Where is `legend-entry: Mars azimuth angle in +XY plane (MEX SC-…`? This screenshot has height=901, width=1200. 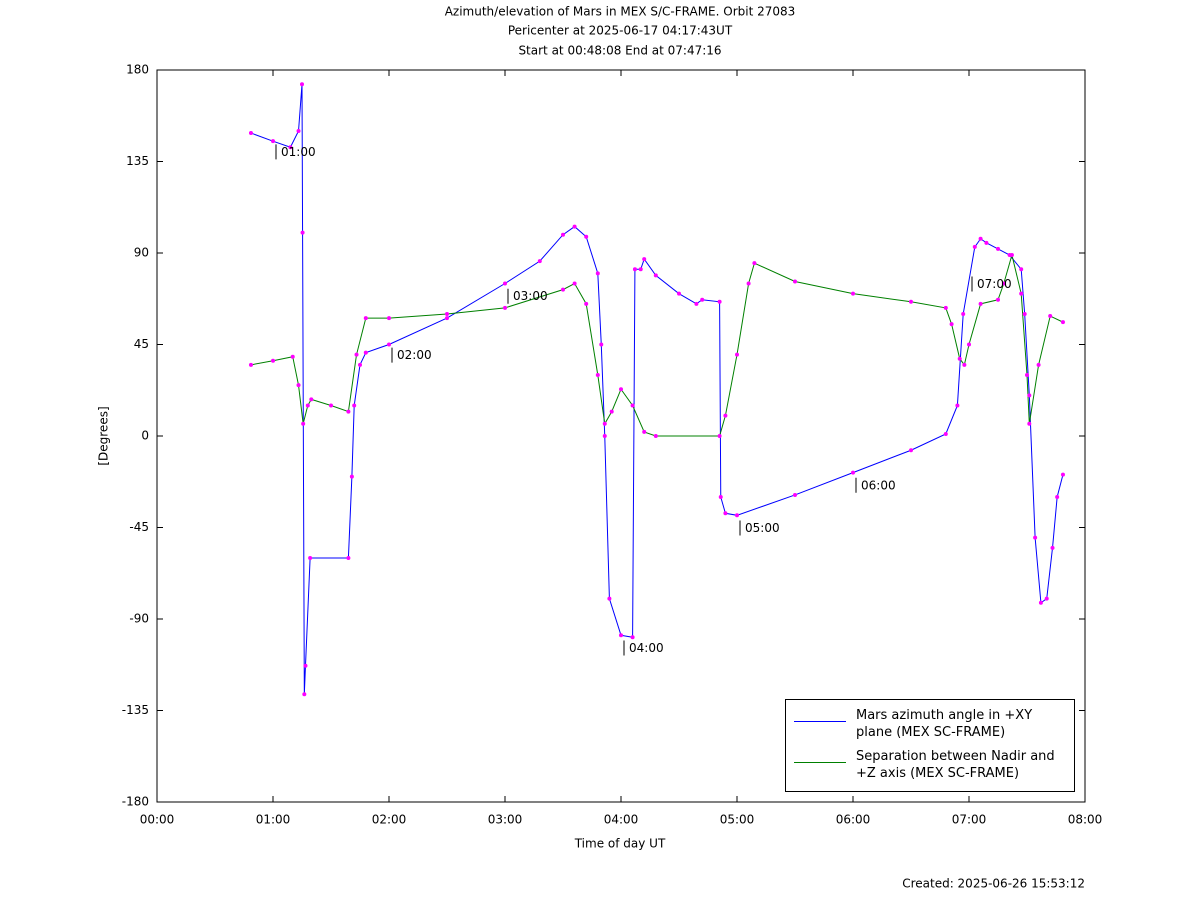
legend-entry: Mars azimuth angle in +XY plane (MEX SC-… is located at coordinates (934, 724).